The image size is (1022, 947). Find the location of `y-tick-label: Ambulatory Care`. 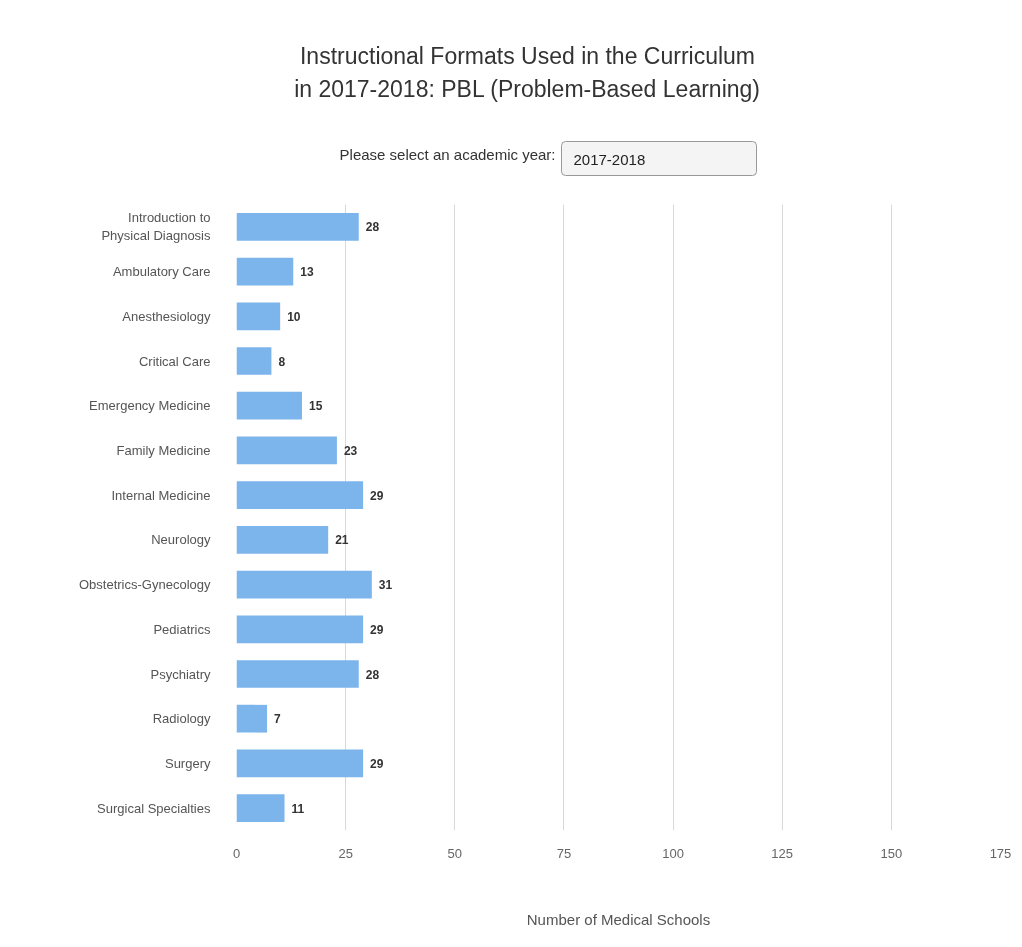

y-tick-label: Ambulatory Care is located at coordinates (161, 272).